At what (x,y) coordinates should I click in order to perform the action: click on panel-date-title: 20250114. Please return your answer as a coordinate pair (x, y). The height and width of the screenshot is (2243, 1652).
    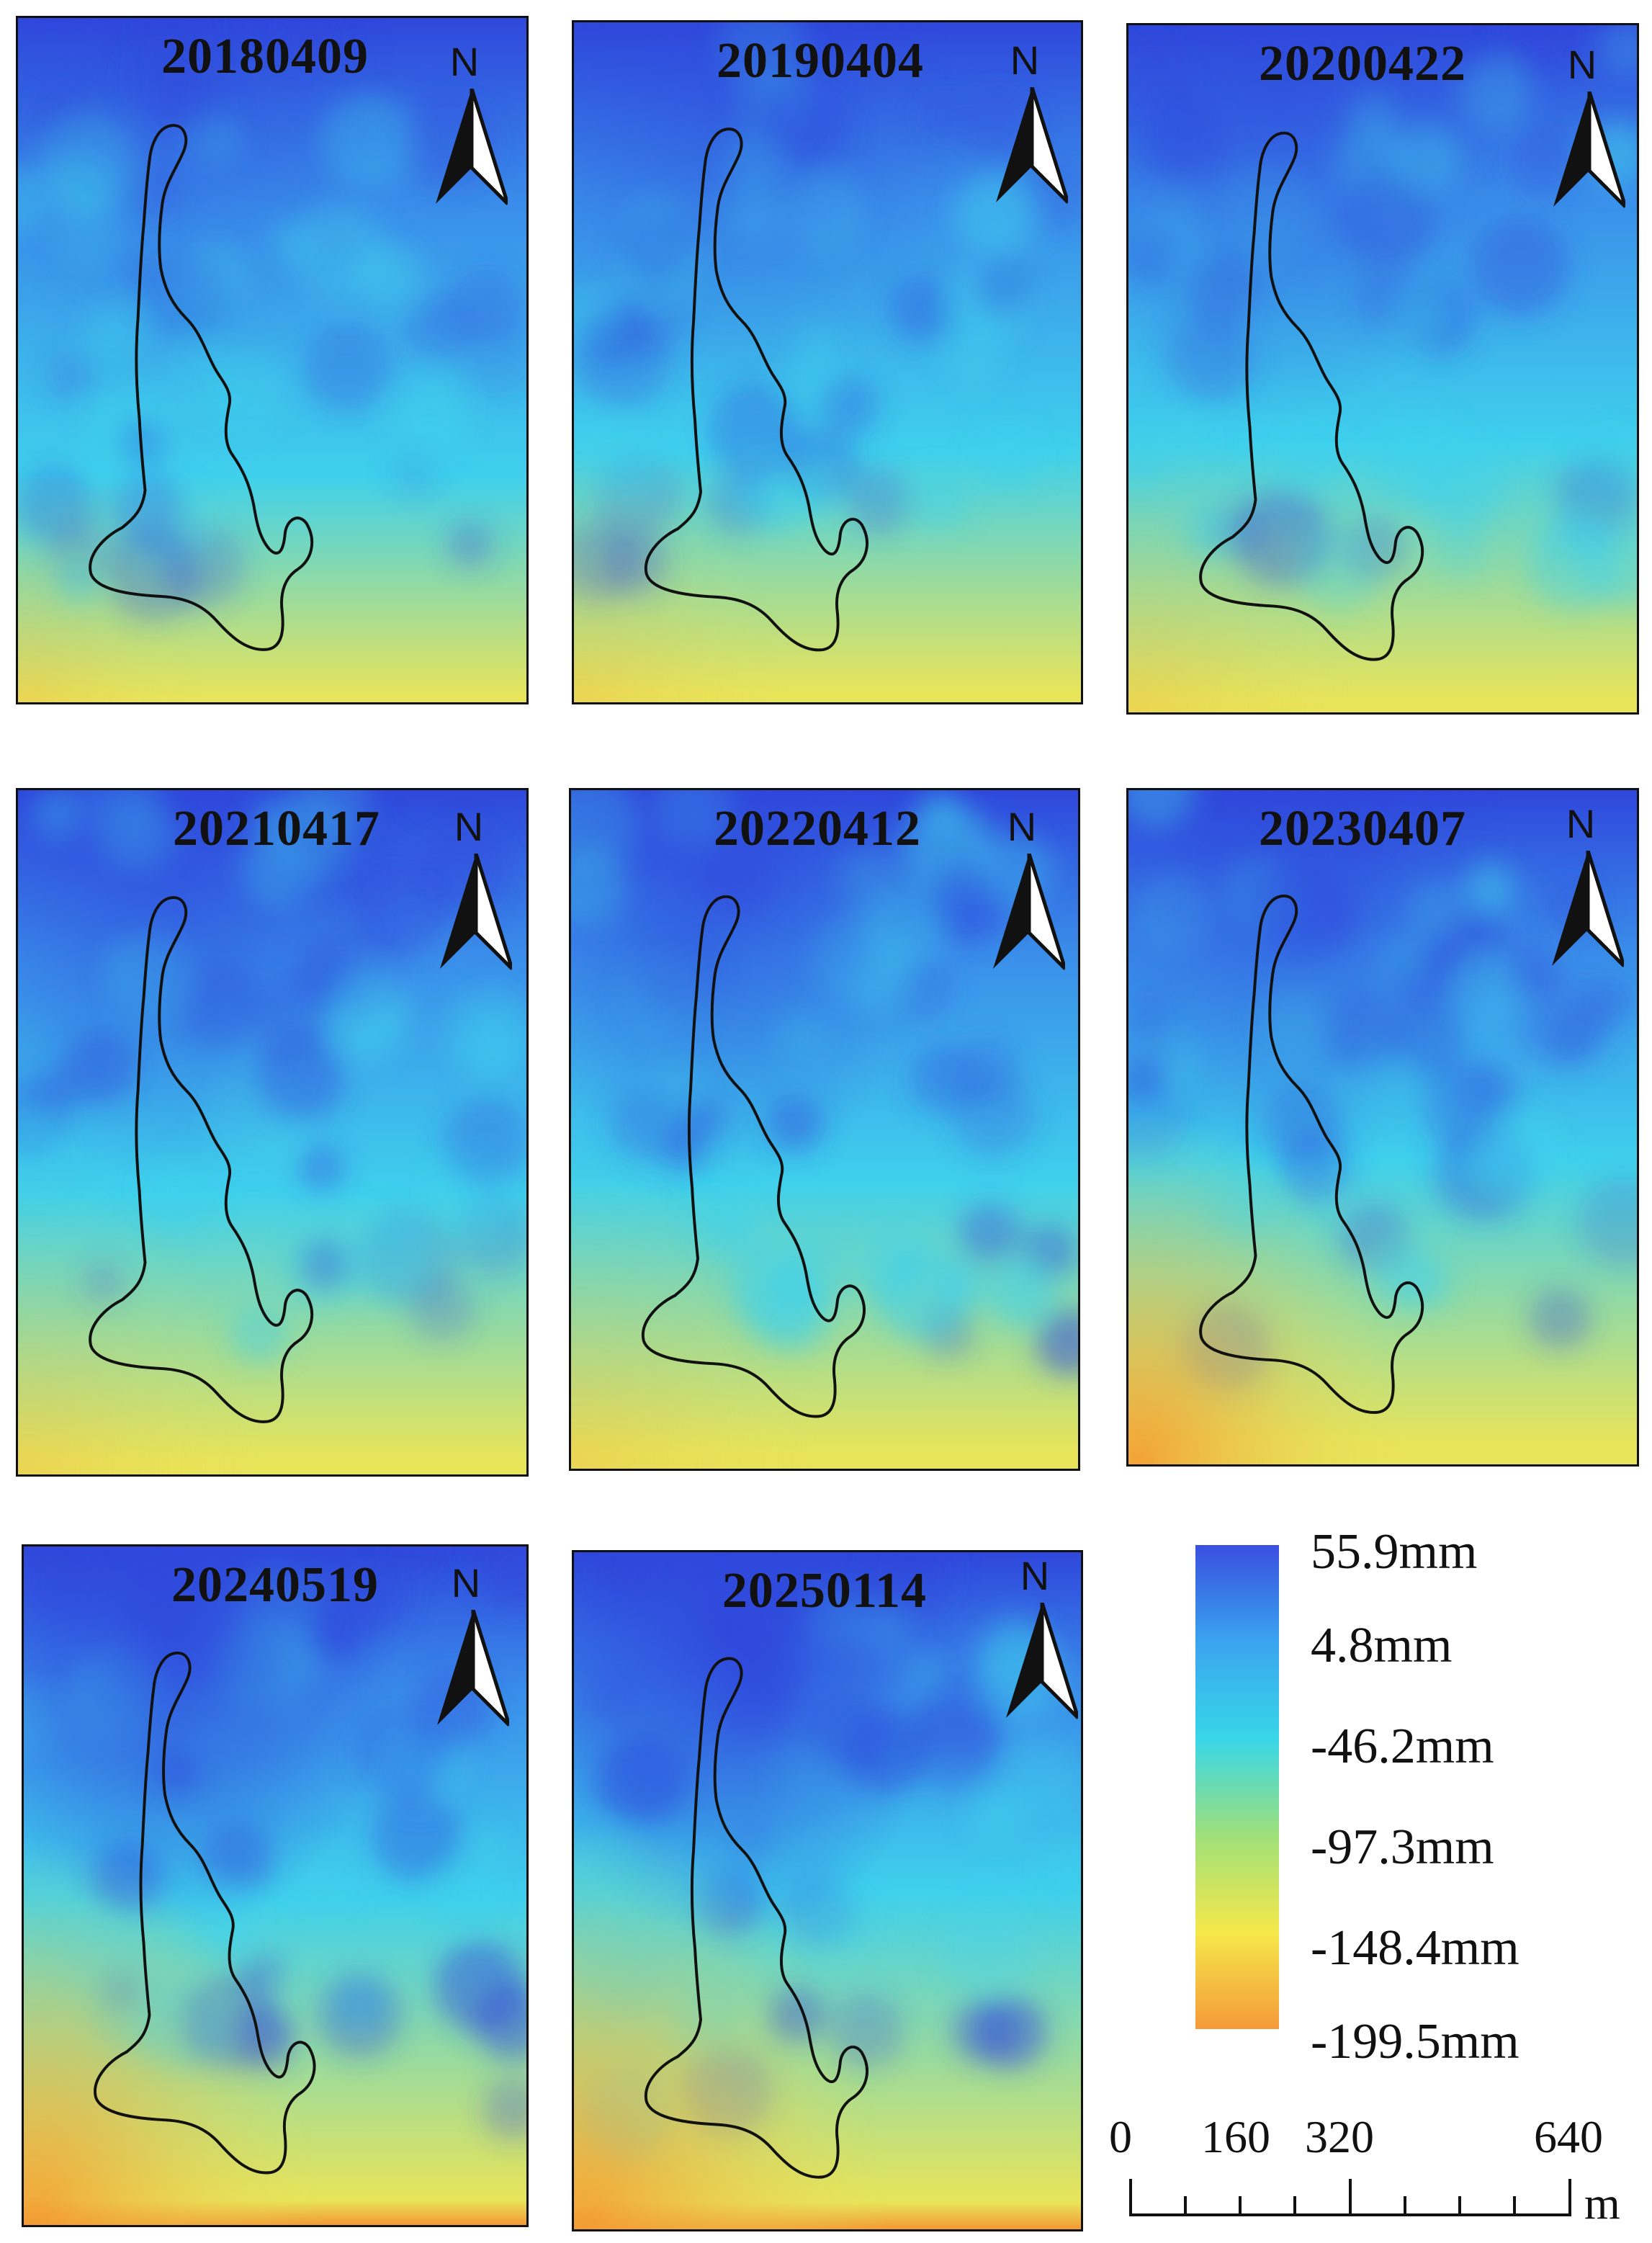
    Looking at the image, I should click on (825, 1591).